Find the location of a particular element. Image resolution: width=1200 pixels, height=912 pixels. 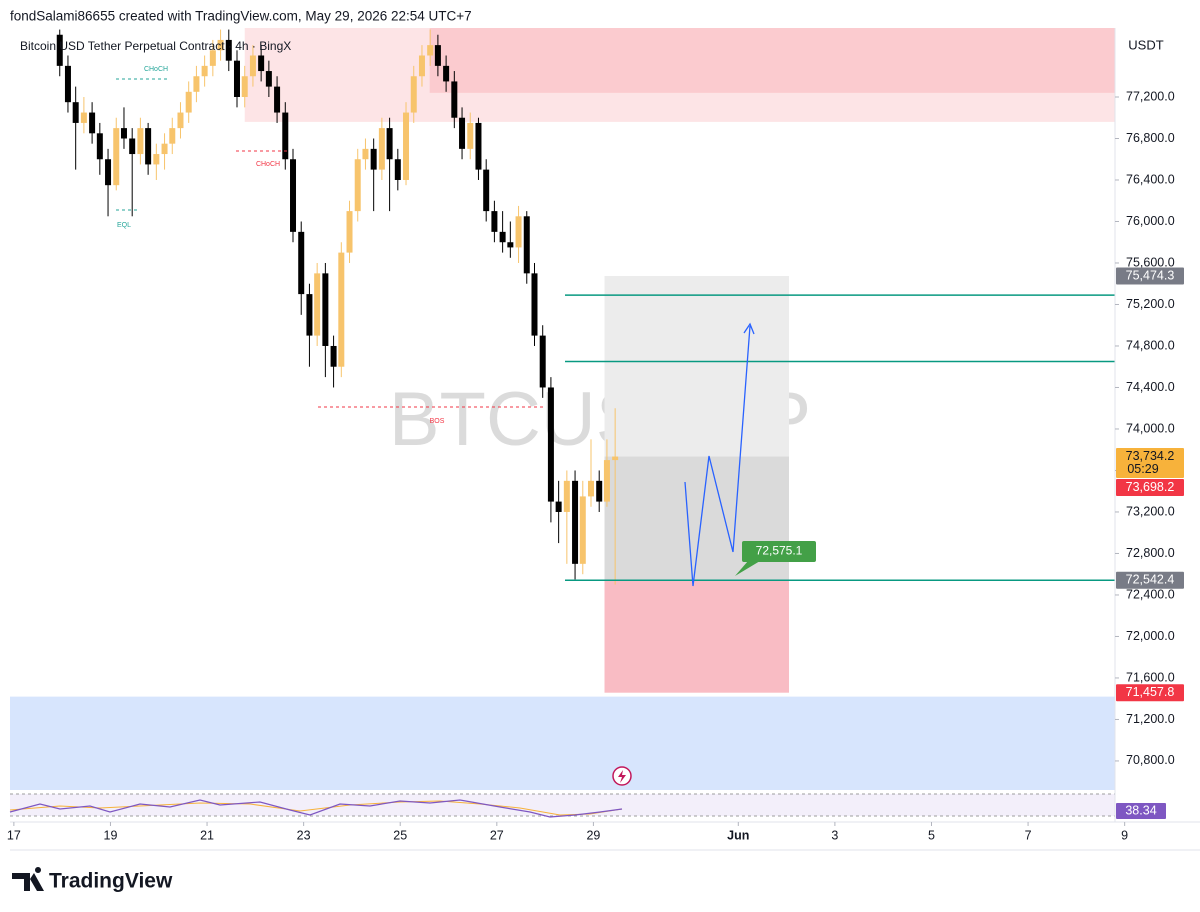

x-tick-label: 27 is located at coordinates (497, 835).